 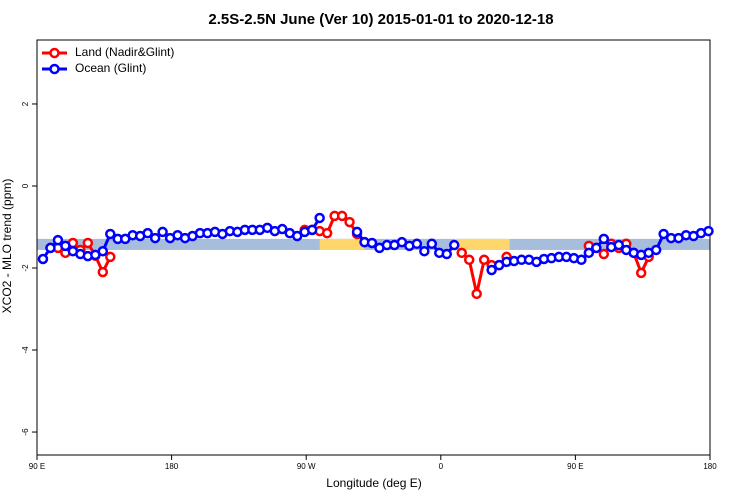 What do you see at coordinates (441, 466) in the screenshot?
I see `x-tick-label: 0` at bounding box center [441, 466].